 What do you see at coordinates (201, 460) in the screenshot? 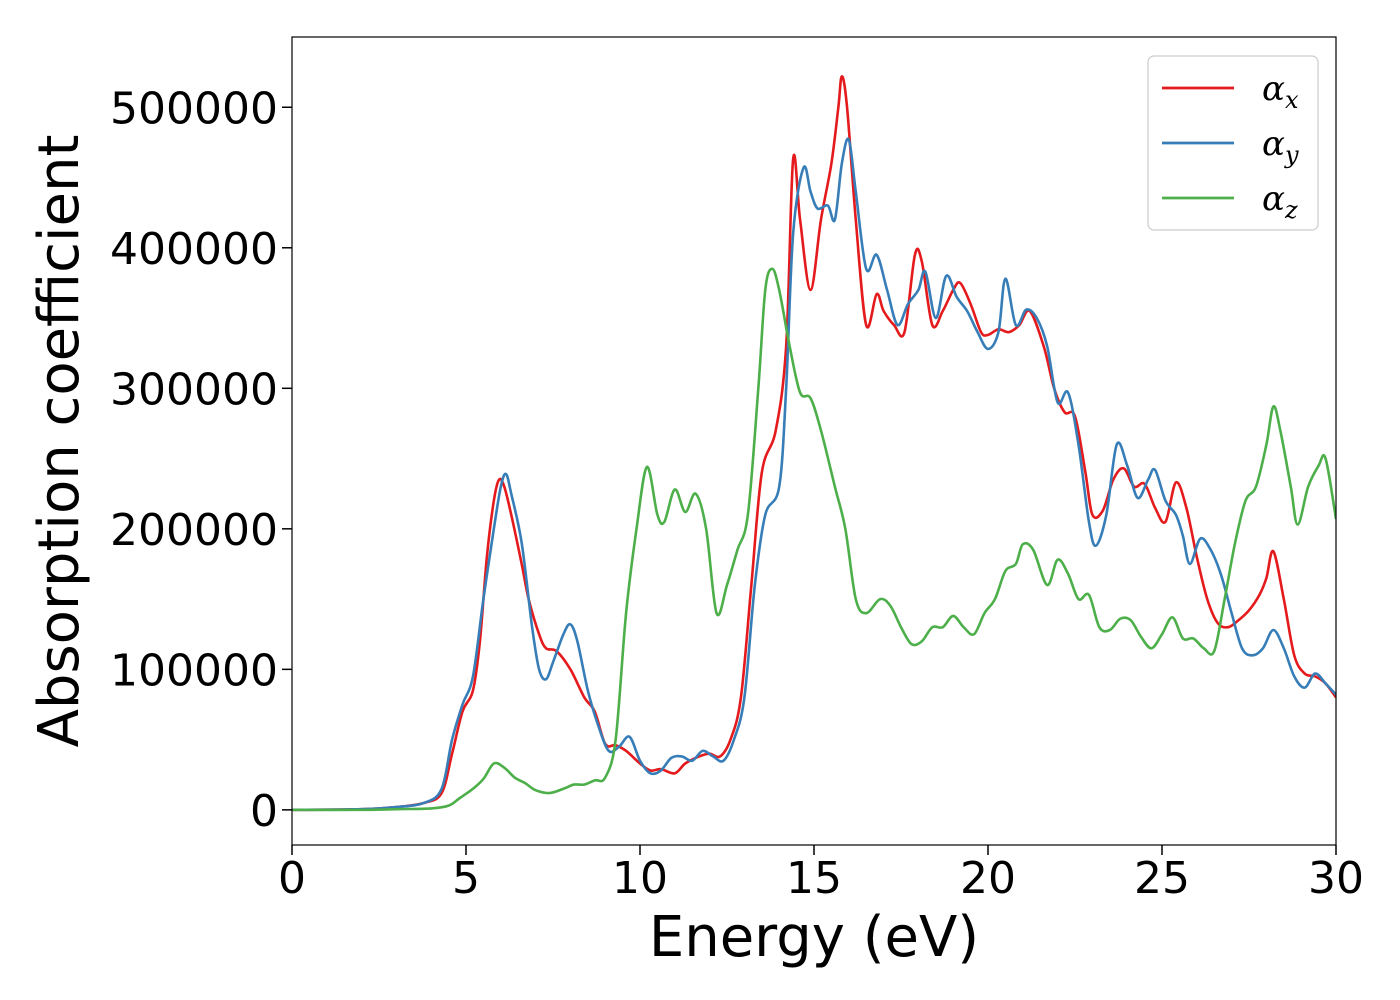
I see `y-axis: 0 100000 200000 300000 400000 500000` at bounding box center [201, 460].